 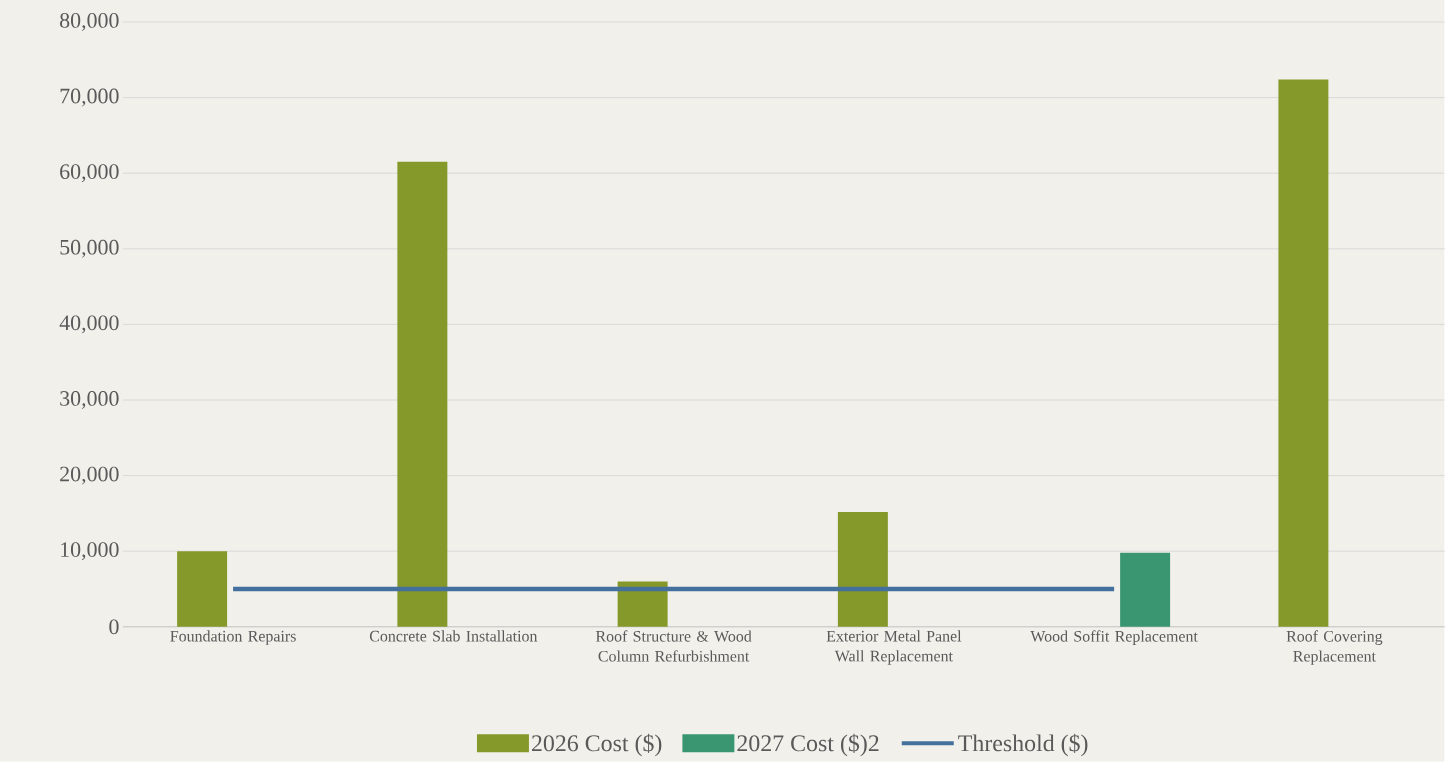 I want to click on y-tick-label: 60,000, so click(x=89, y=173).